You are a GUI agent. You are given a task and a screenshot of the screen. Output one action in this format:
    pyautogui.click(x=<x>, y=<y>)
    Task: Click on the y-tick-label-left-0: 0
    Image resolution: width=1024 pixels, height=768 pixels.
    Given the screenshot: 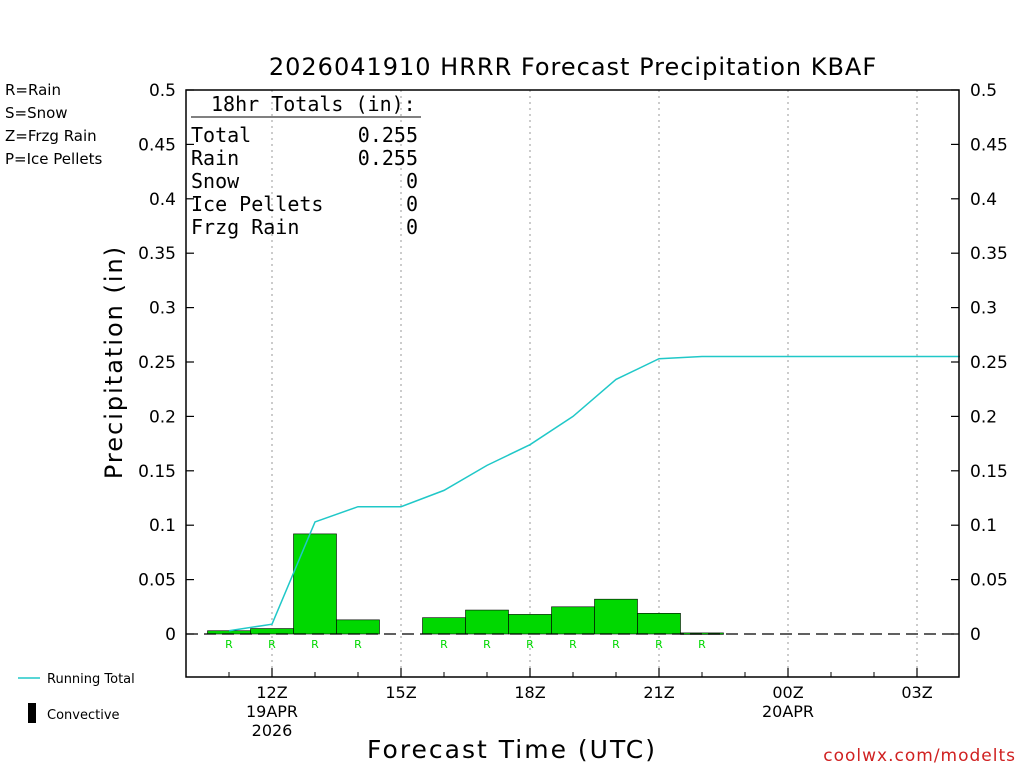 What is the action you would take?
    pyautogui.click(x=170, y=635)
    